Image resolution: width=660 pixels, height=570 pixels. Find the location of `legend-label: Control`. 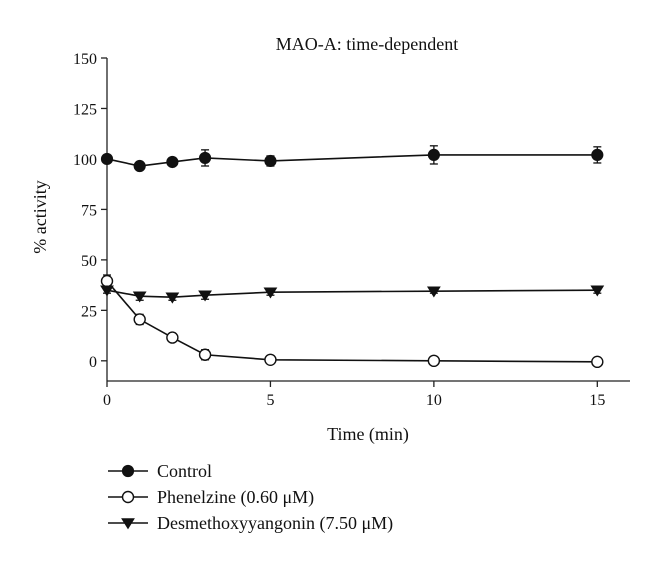

legend-label: Control is located at coordinates (184, 471).